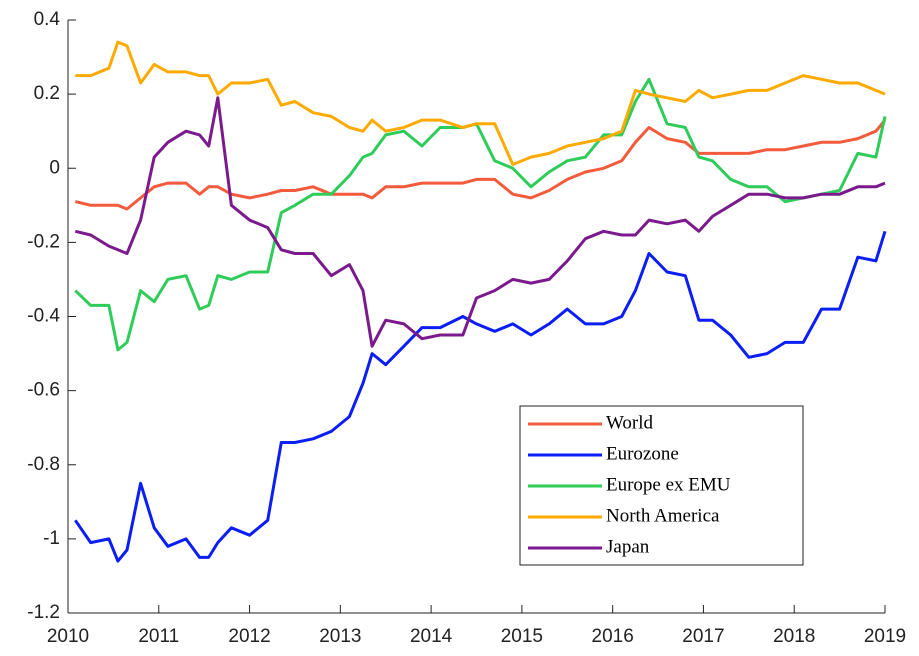 The height and width of the screenshot is (656, 919). Describe the element at coordinates (630, 422) in the screenshot. I see `legend-label: World` at that location.